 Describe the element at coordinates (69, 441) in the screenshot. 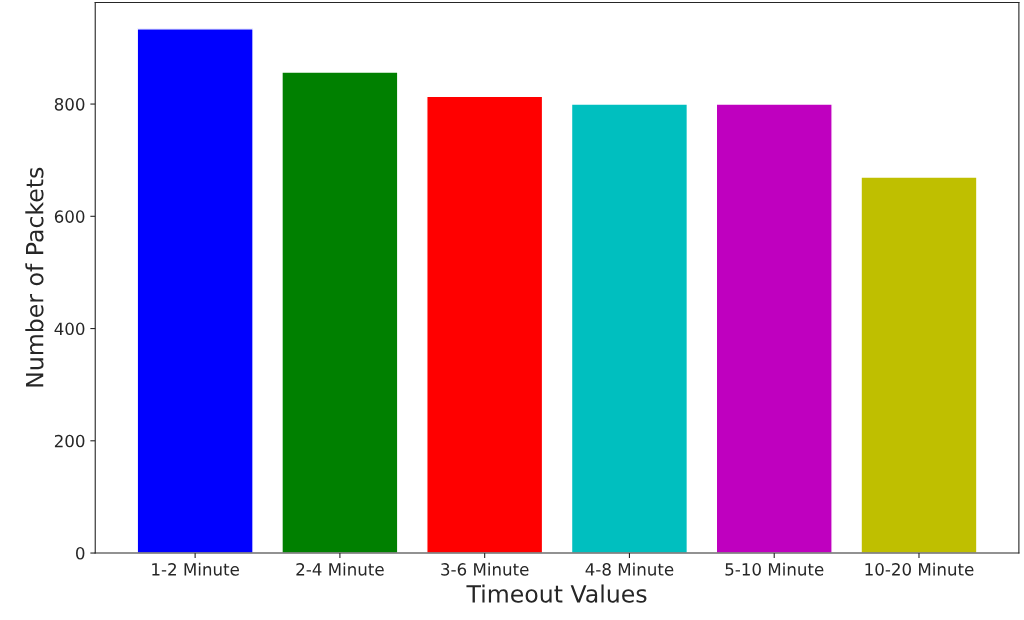

I see `y-tick-label: 200` at that location.